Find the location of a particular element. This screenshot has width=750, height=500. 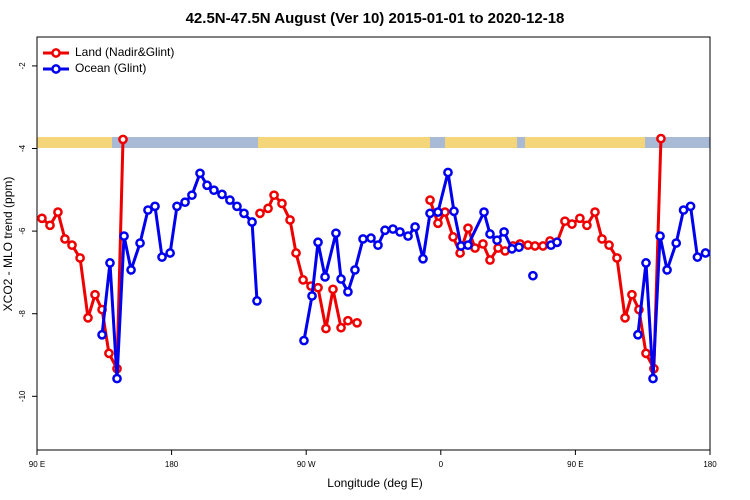

series-line is located at coordinates (671, 291).